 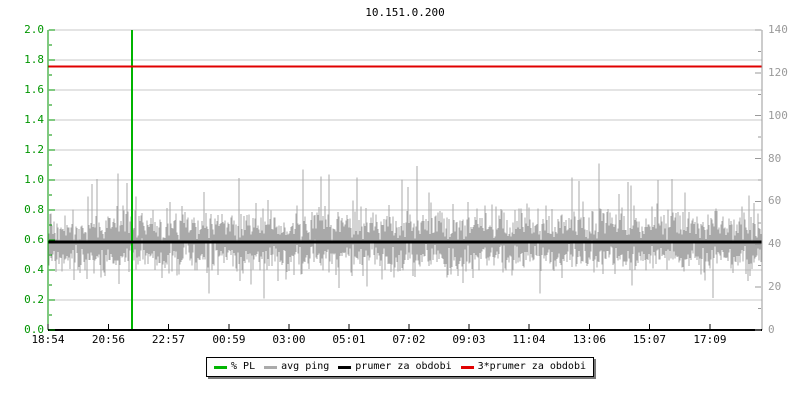 I want to click on right-axis-tick-label: 120, so click(x=778, y=72).